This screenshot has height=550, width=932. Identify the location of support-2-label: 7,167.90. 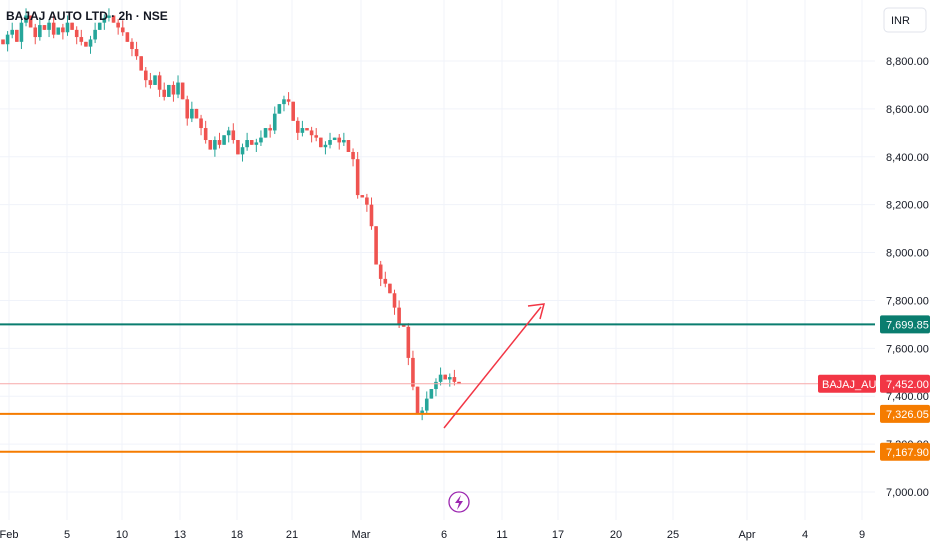
(907, 453).